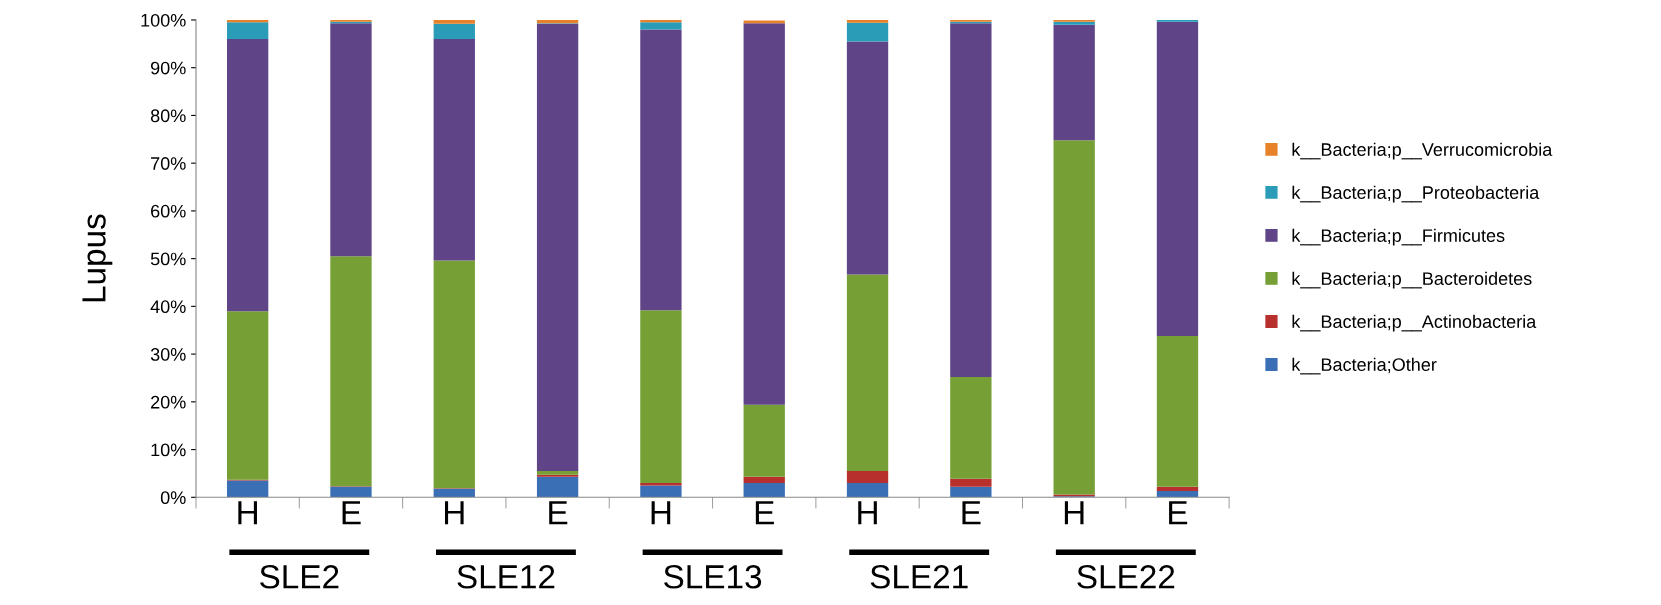 Image resolution: width=1661 pixels, height=605 pixels. I want to click on y-tick-label: 10%, so click(168, 450).